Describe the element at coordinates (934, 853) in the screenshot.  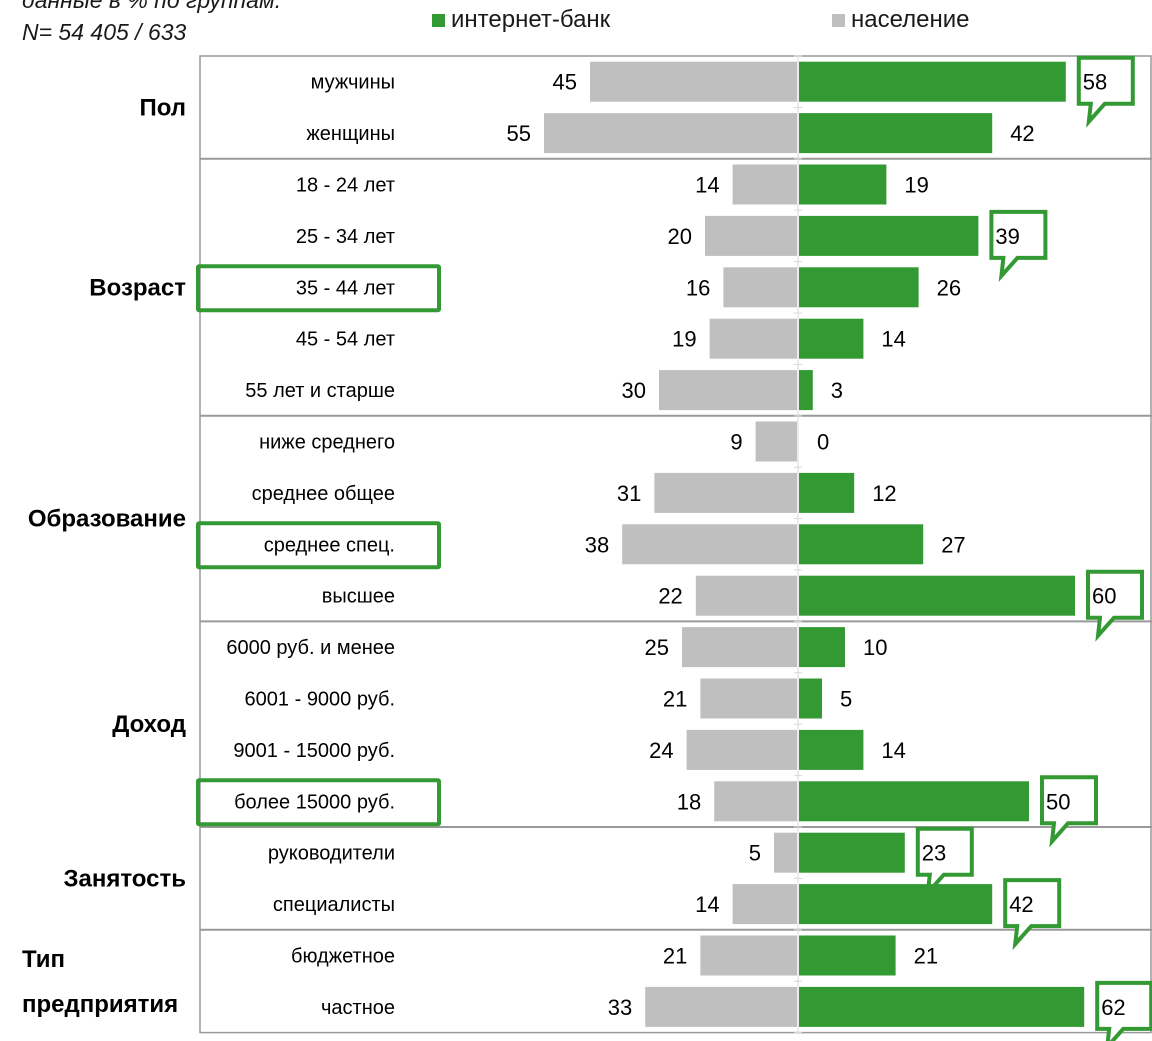
I see `value-label-internet-bank: 23` at that location.